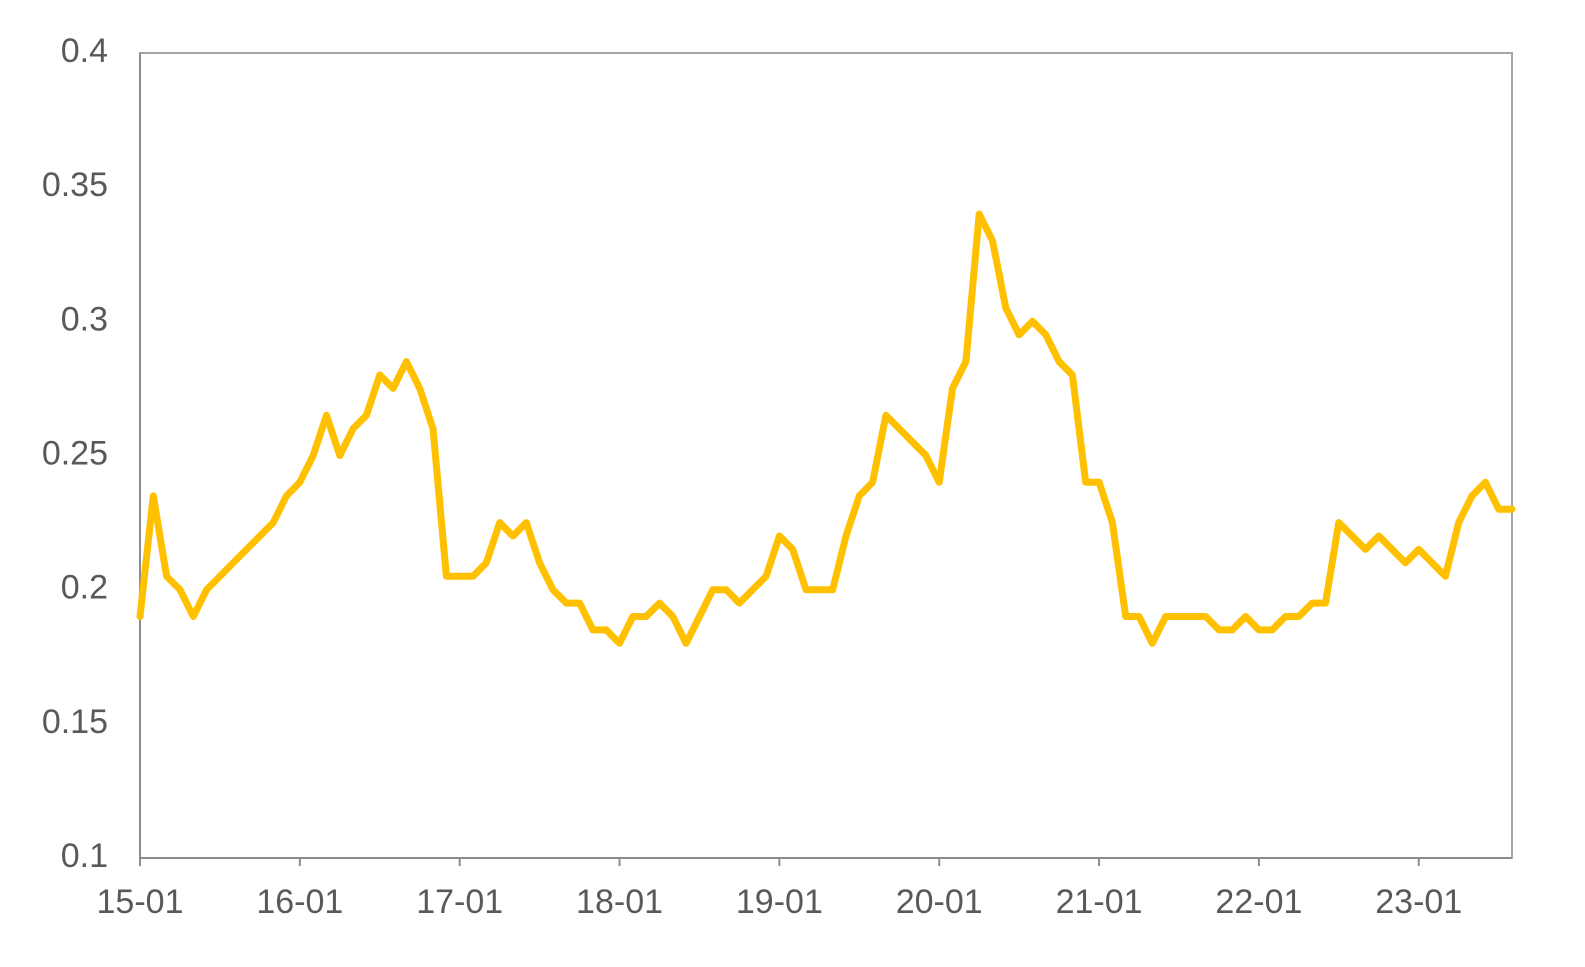  What do you see at coordinates (140, 902) in the screenshot?
I see `x-tick-label: 15-01` at bounding box center [140, 902].